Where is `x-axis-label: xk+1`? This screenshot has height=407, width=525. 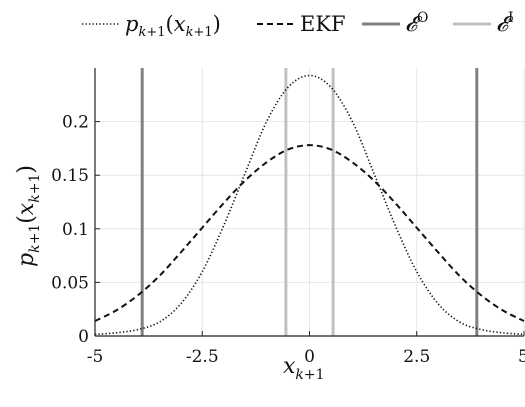
x-axis-label: xk+1 is located at coordinates (304, 368).